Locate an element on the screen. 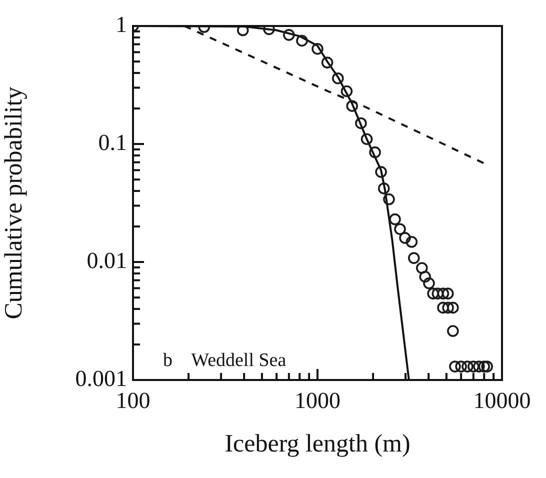  x-axis-title: Iceberg length (m) is located at coordinates (317, 444).